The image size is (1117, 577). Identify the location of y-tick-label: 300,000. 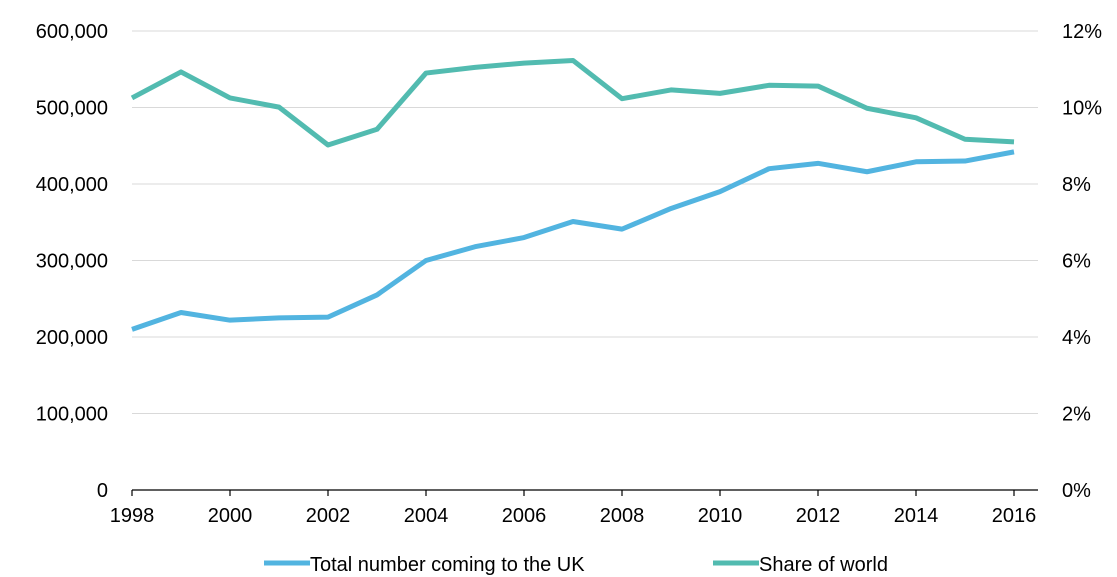
(72, 262).